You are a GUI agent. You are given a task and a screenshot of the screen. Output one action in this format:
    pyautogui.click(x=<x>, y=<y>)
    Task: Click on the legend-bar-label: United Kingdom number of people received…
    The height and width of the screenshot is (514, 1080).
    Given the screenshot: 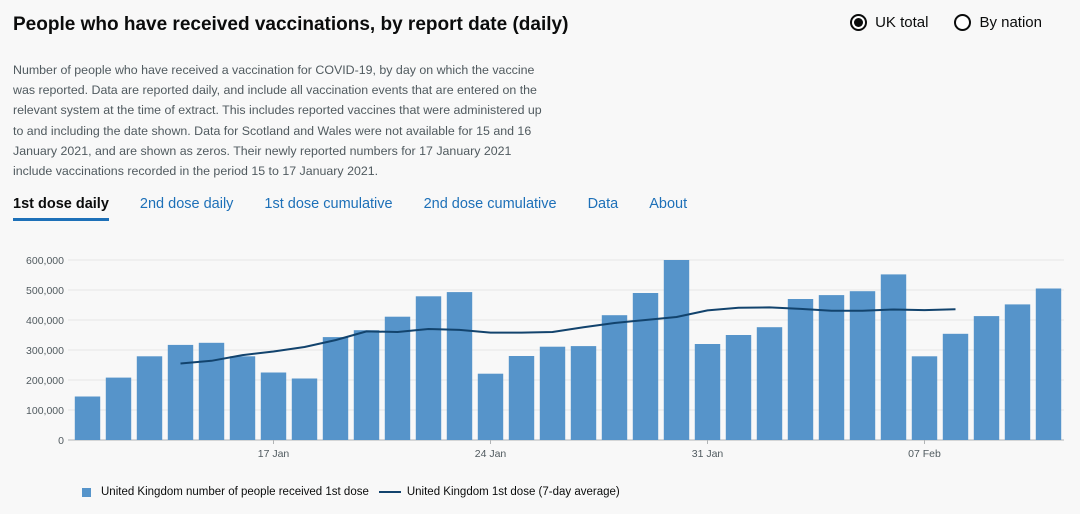 What is the action you would take?
    pyautogui.click(x=235, y=492)
    